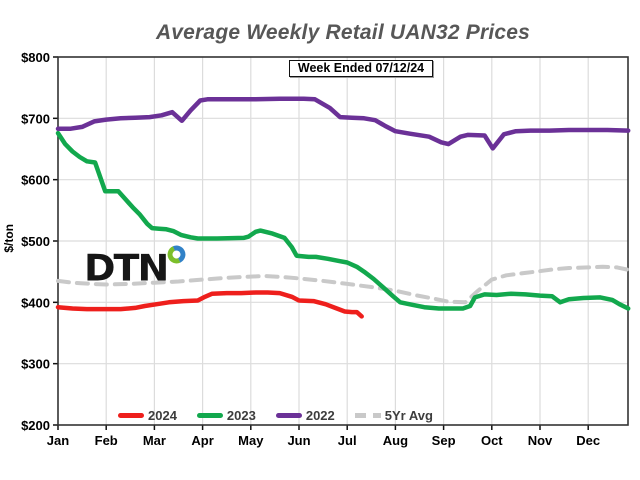  What do you see at coordinates (540, 440) in the screenshot?
I see `svg-text: Nov` at bounding box center [540, 440].